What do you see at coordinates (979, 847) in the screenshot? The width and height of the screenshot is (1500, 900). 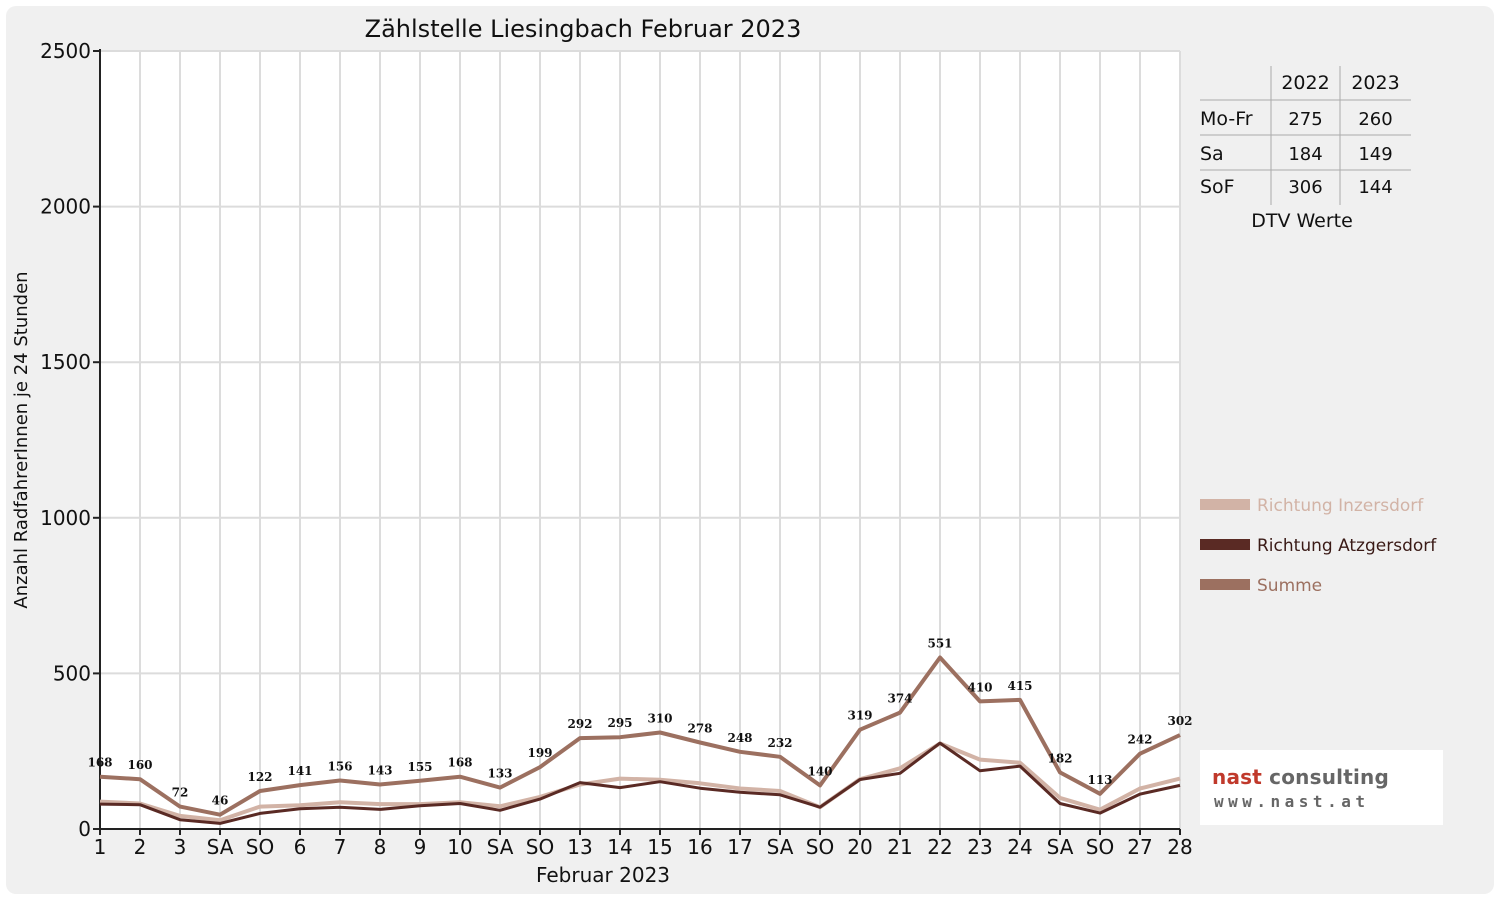 I see `x-tick-label: 23` at bounding box center [979, 847].